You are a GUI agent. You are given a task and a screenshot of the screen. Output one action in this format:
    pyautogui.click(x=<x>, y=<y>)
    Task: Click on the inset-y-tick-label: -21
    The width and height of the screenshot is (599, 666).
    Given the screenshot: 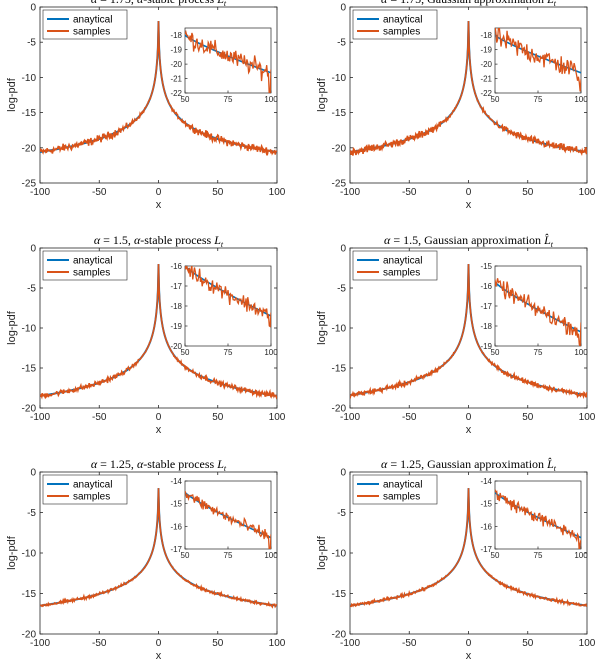 What is the action you would take?
    pyautogui.click(x=486, y=79)
    